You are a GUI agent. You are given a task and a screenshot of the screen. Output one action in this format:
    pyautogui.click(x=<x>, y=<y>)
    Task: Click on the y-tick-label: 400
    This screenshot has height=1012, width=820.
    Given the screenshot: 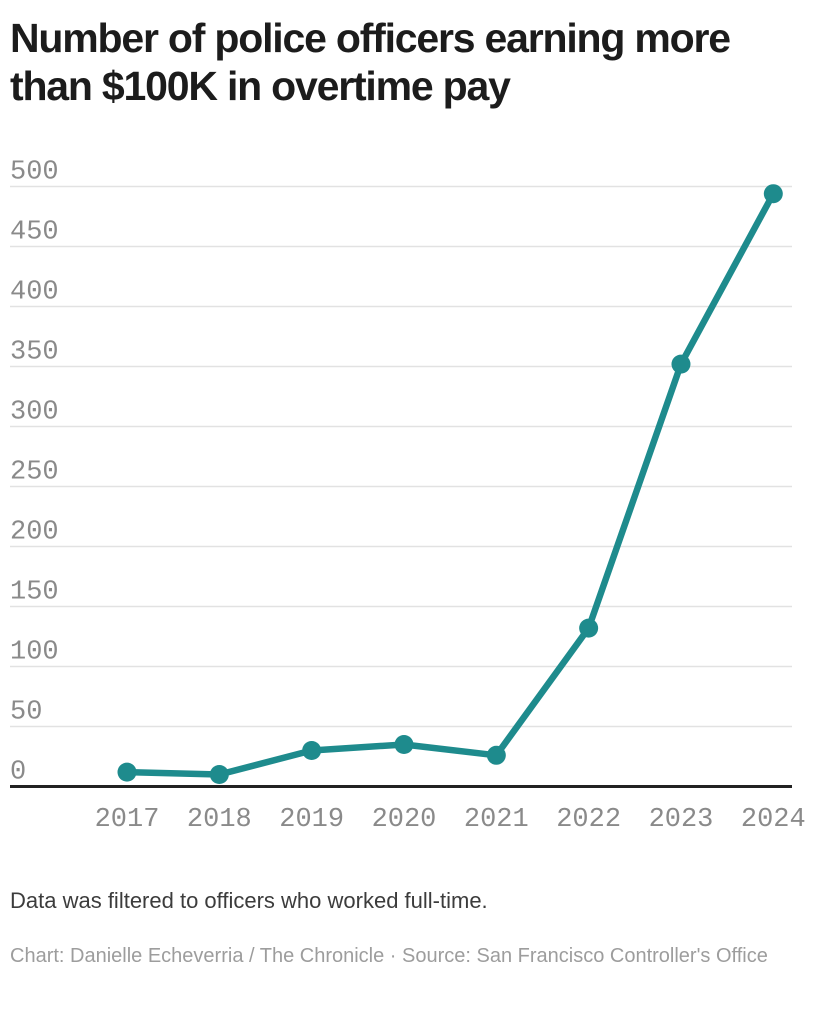 What is the action you would take?
    pyautogui.click(x=34, y=293)
    